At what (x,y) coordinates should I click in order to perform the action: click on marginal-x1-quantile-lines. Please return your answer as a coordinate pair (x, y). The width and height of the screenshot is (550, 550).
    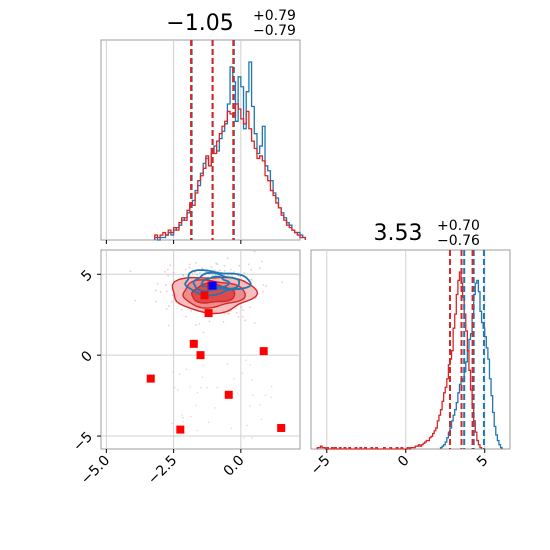
    Looking at the image, I should click on (212, 140).